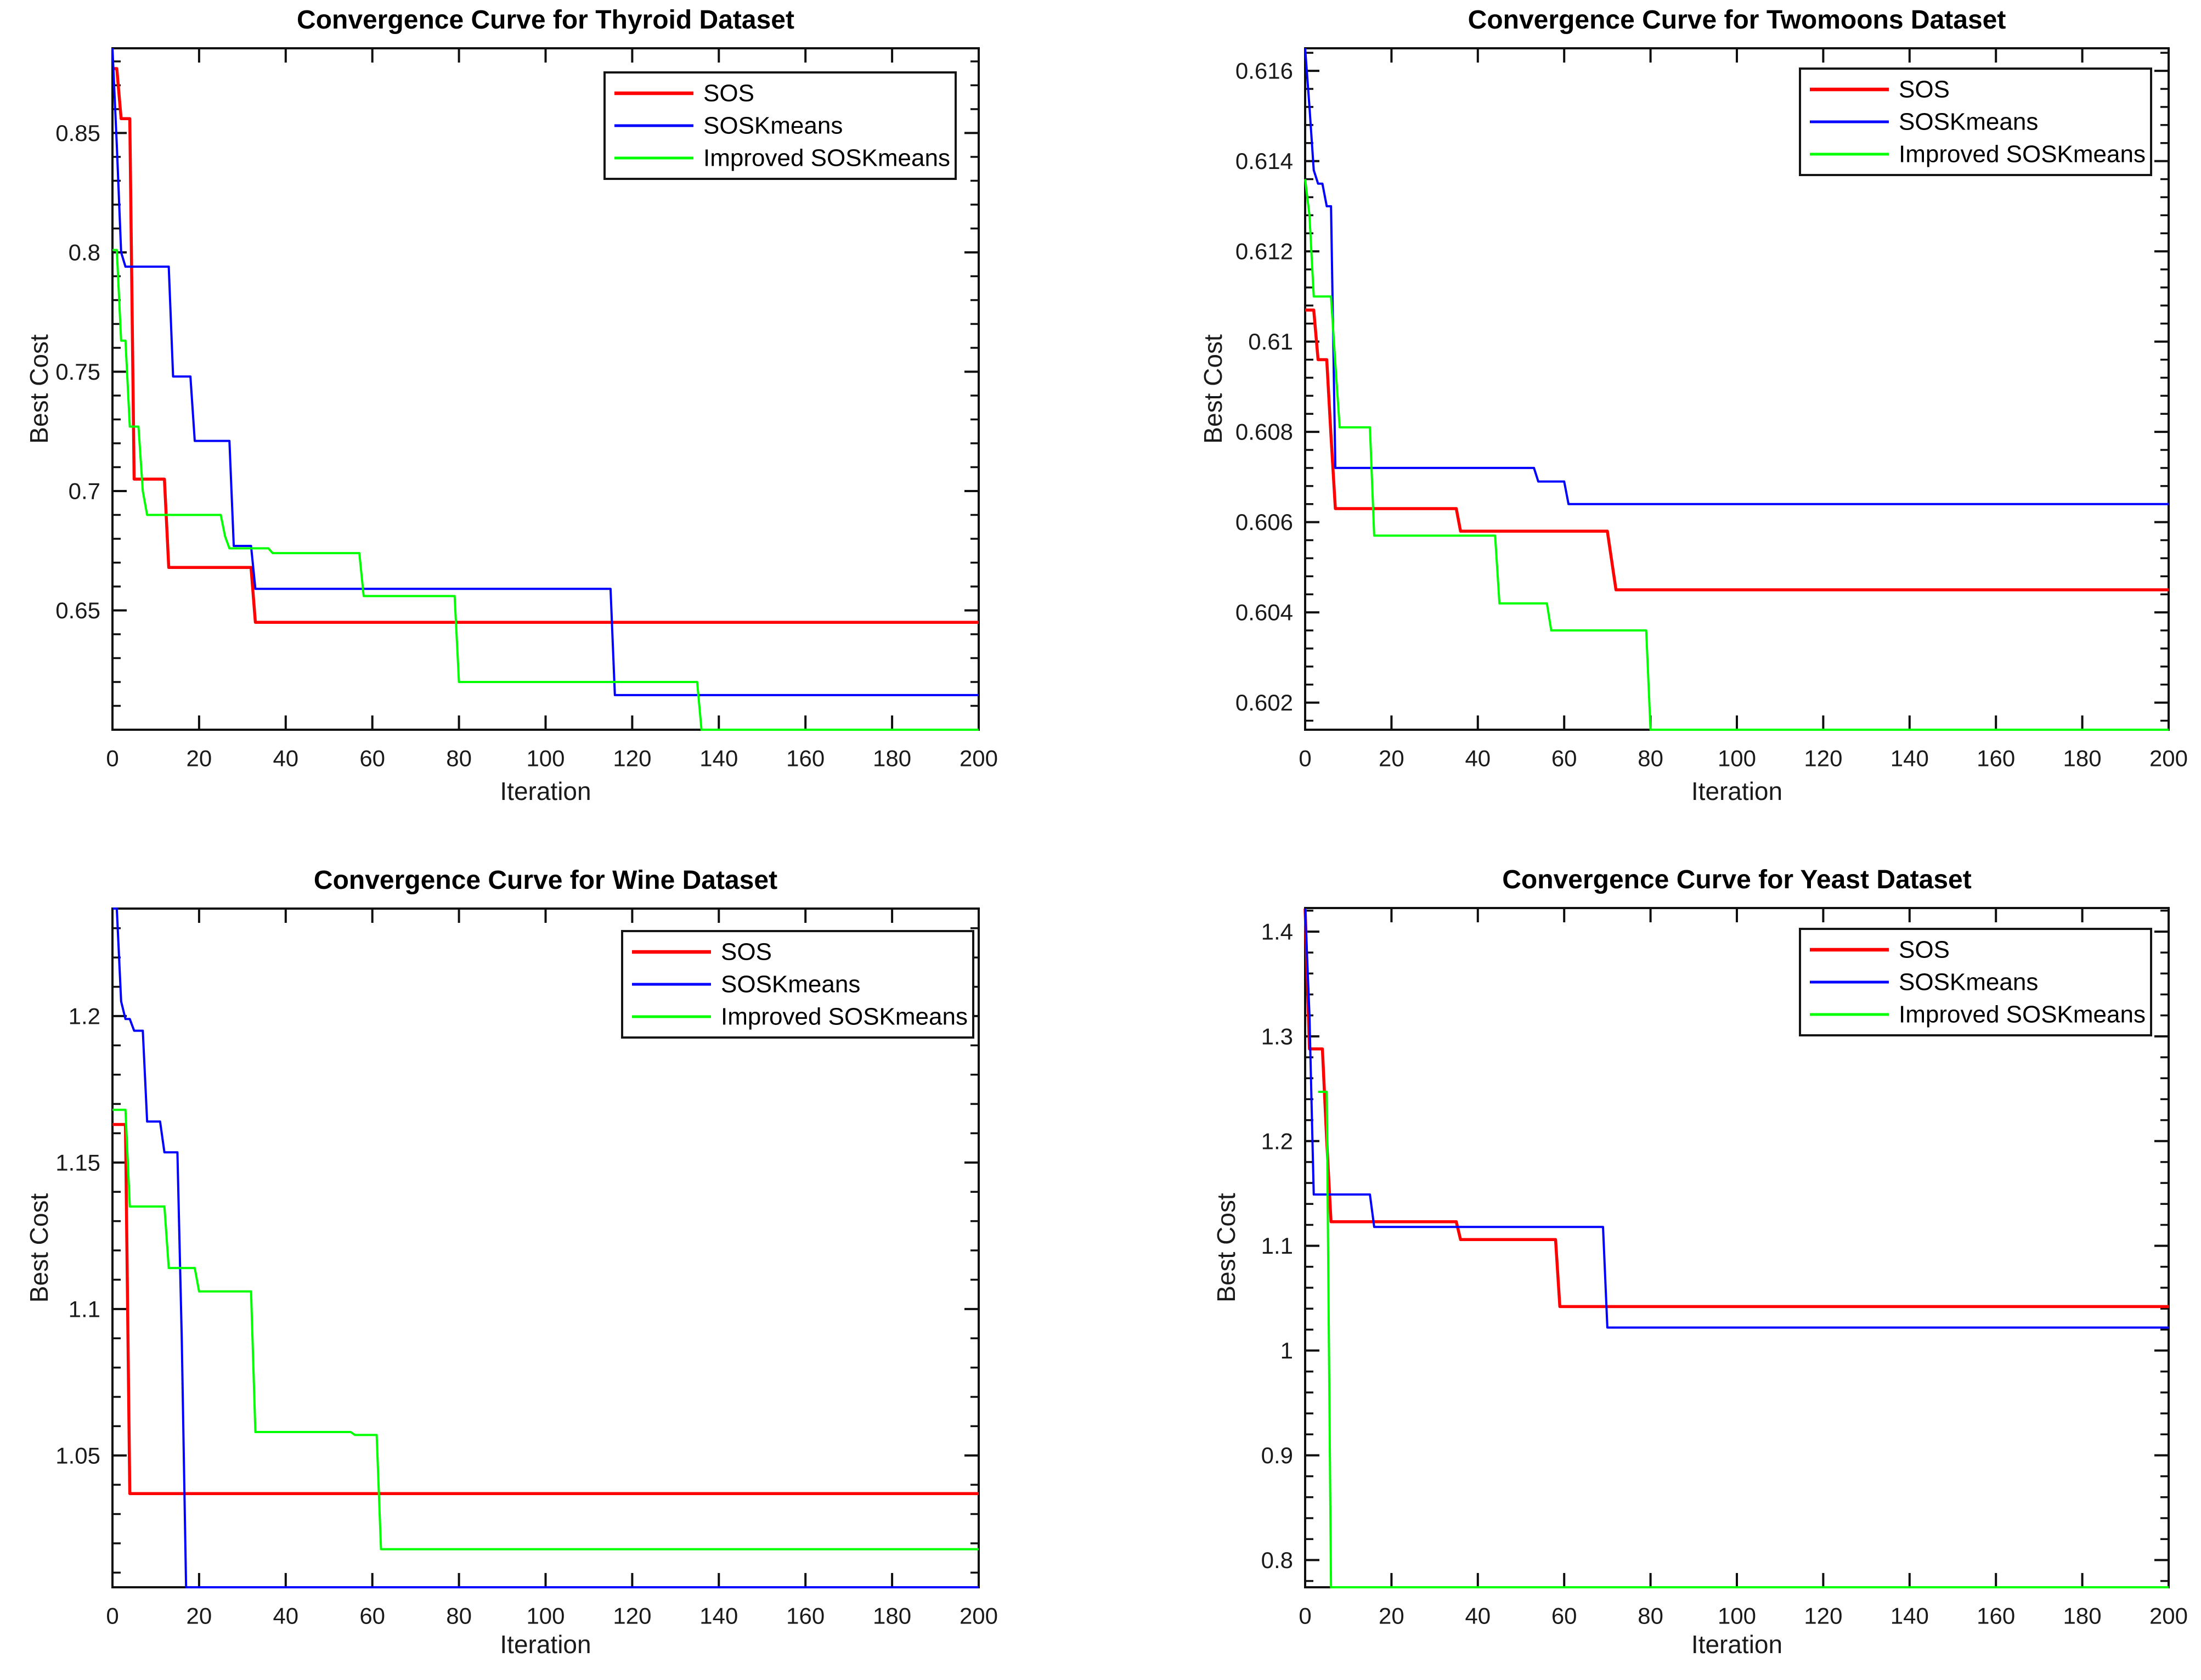 This screenshot has height=1680, width=2201. What do you see at coordinates (84, 1309) in the screenshot?
I see `y-tick-label: 1.1` at bounding box center [84, 1309].